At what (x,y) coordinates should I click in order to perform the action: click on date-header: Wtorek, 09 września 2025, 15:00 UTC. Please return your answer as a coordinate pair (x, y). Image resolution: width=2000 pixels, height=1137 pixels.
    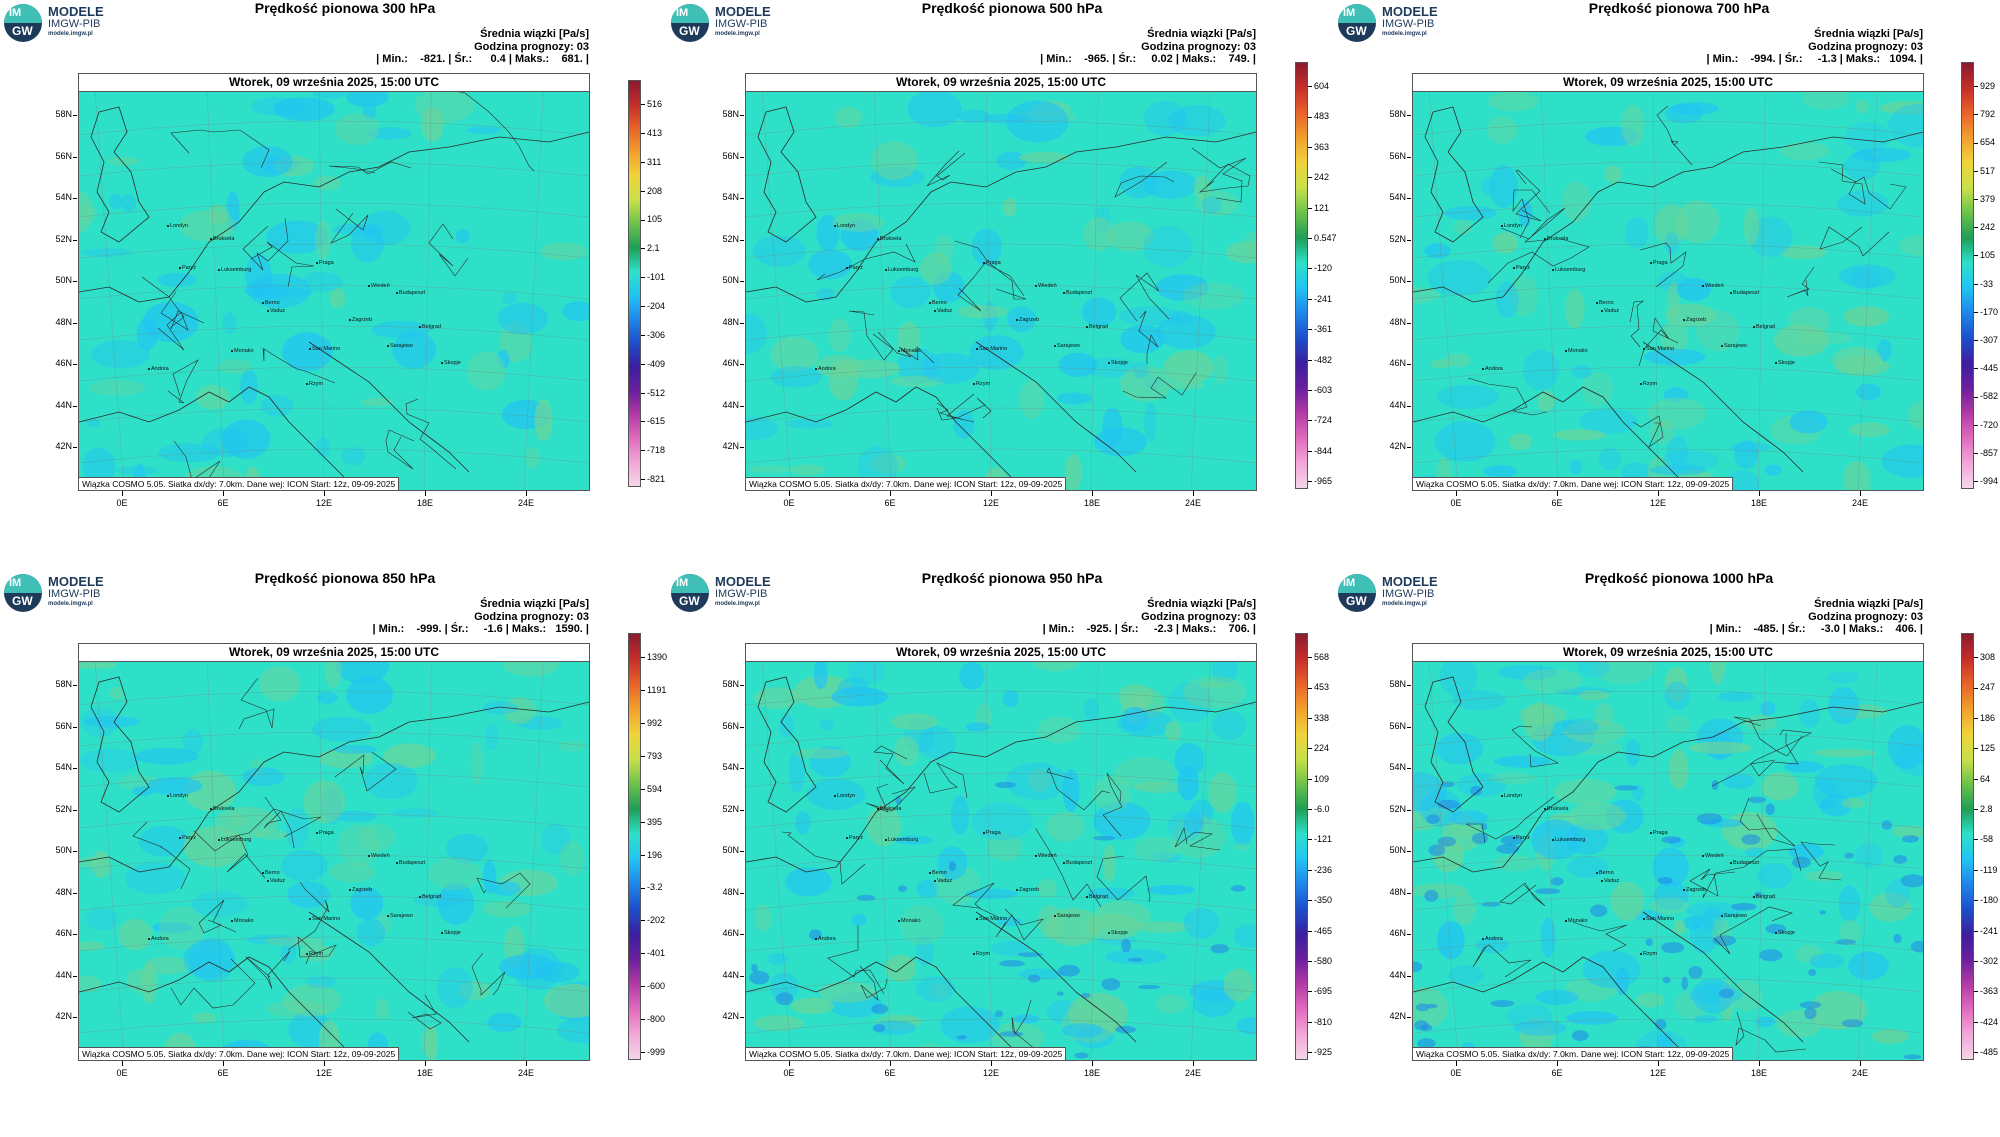
    Looking at the image, I should click on (1668, 83).